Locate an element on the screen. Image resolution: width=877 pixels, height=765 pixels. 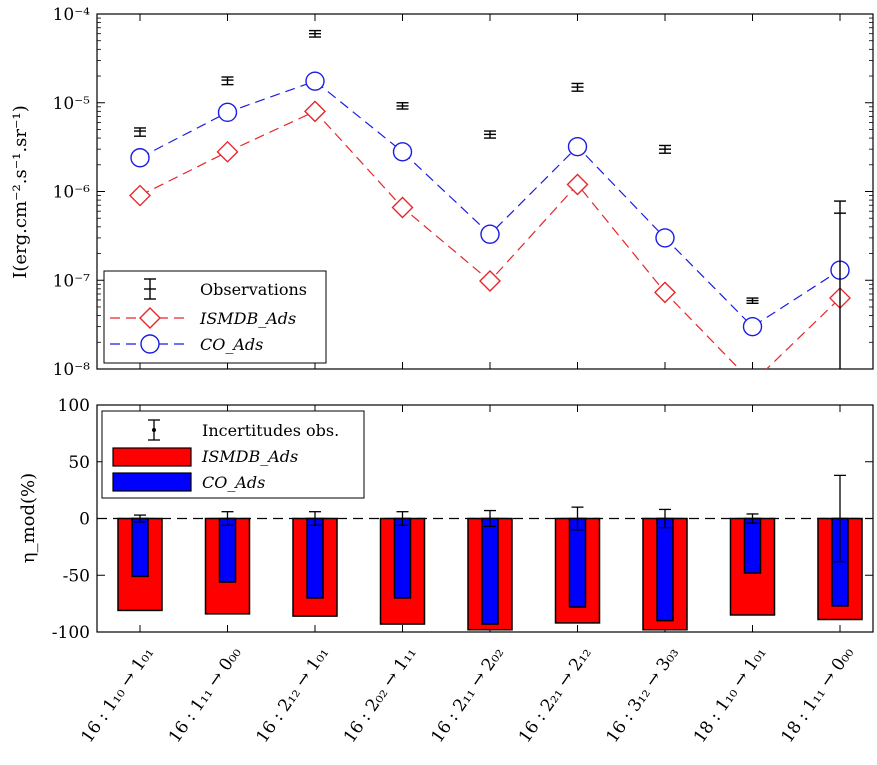
svg-text: η_mod(%) is located at coordinates (28, 518).